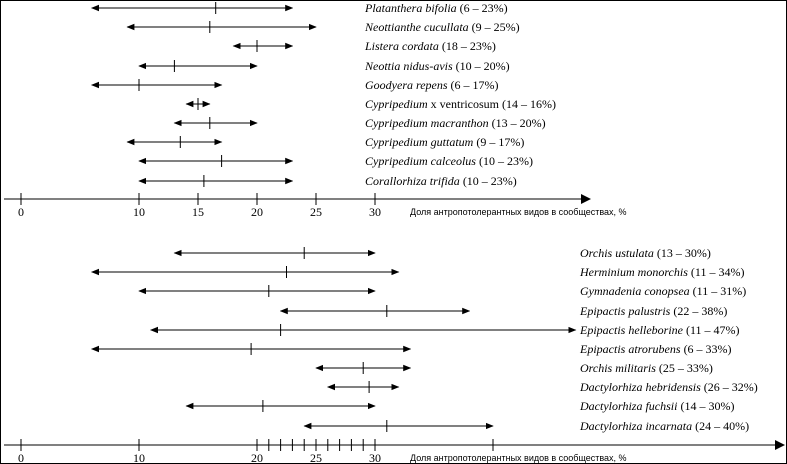 This screenshot has height=464, width=787. Describe the element at coordinates (517, 123) in the screenshot. I see `range-text: (13 – 20%)` at that location.